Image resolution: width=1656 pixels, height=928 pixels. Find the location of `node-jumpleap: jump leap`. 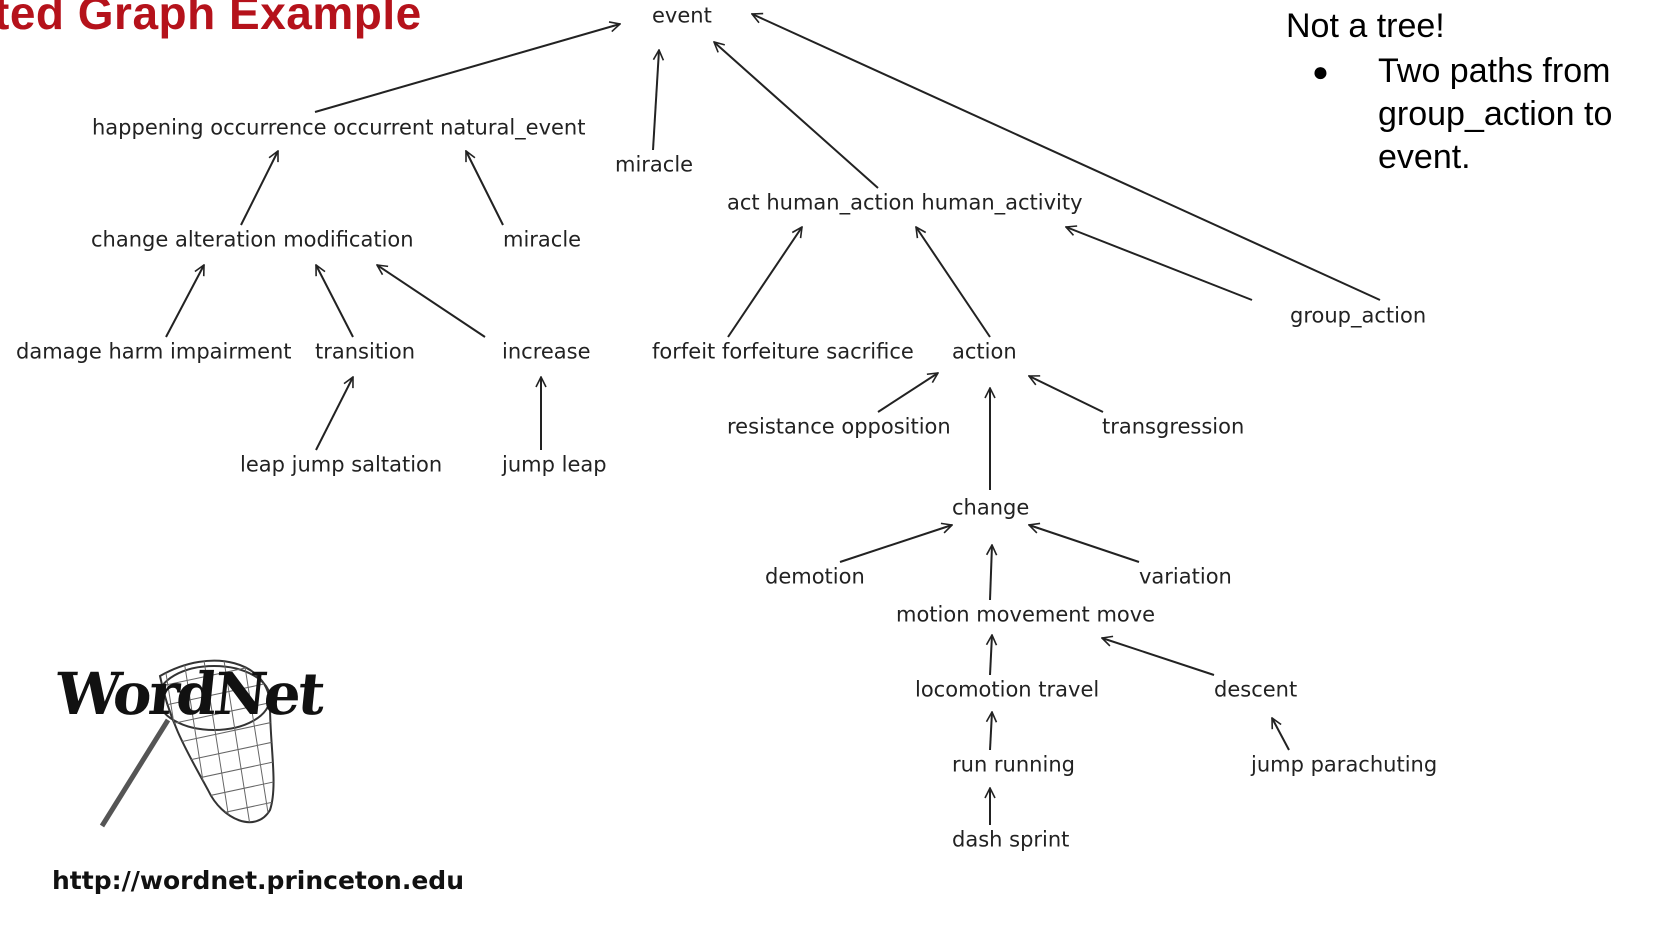

node-jumpleap: jump leap is located at coordinates (554, 464).